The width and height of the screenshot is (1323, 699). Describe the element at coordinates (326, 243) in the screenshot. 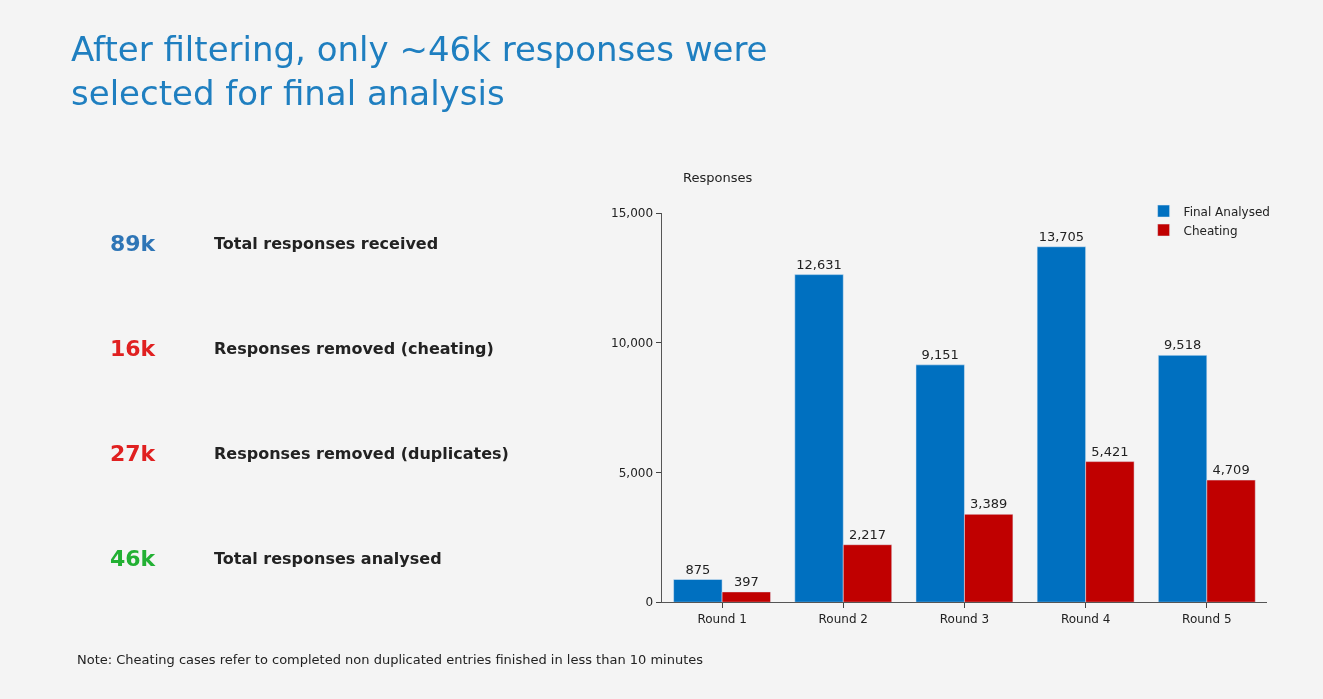

I see `text: Total responses received` at that location.